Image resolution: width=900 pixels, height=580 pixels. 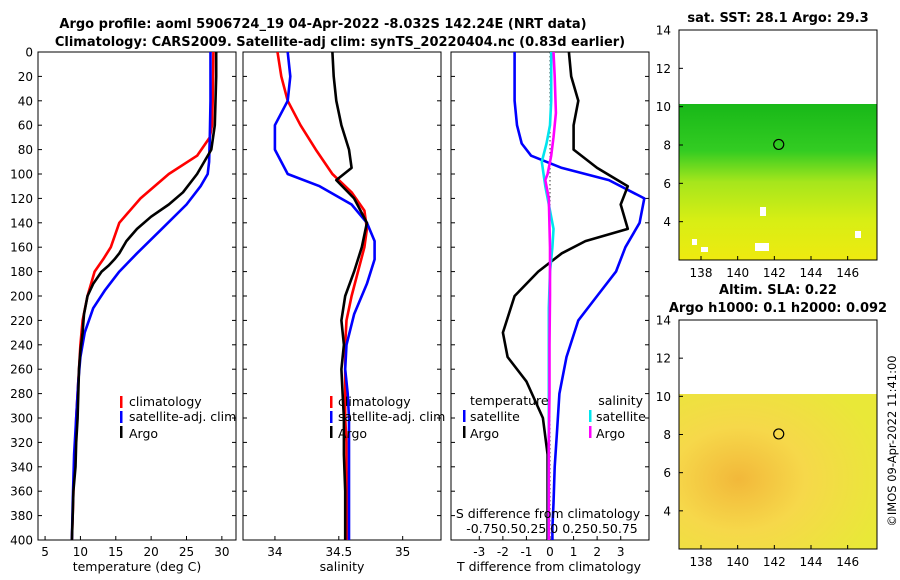 I want to click on sst-map-x-ticks: 138 140 142 144 146, so click(x=774, y=268).